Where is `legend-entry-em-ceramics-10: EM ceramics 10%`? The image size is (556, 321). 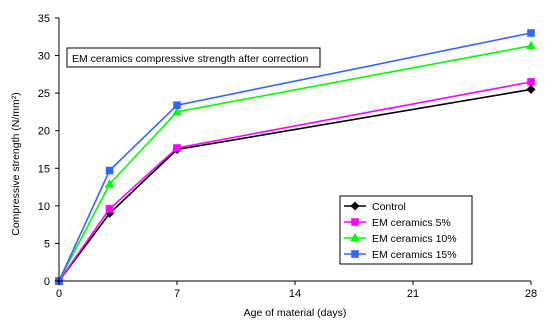 legend-entry-em-ceramics-10: EM ceramics 10% is located at coordinates (400, 238).